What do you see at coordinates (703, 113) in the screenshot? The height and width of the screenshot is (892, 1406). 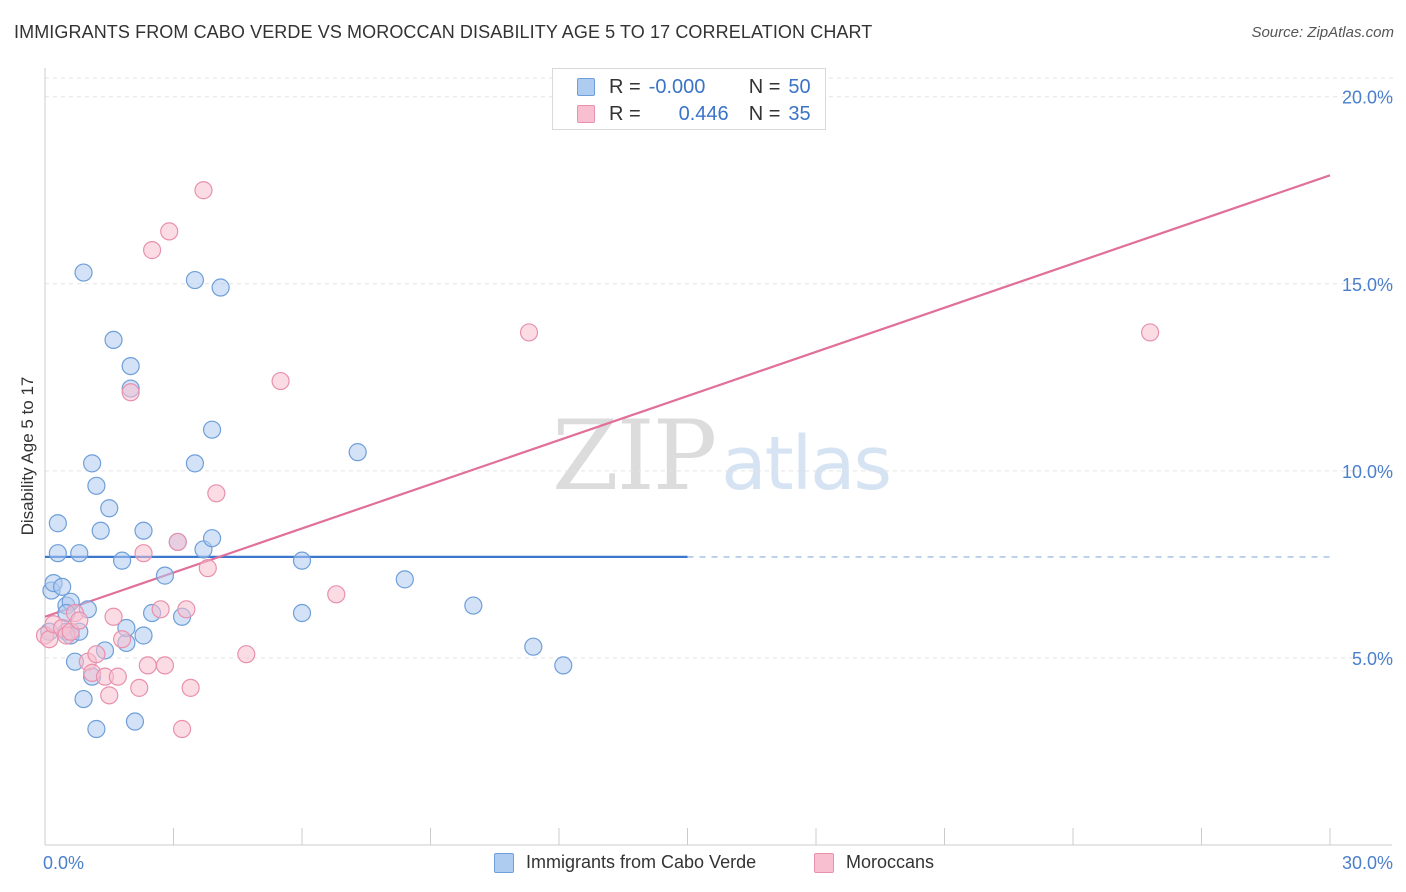 I see `legend-r-value: 0.446` at bounding box center [703, 113].